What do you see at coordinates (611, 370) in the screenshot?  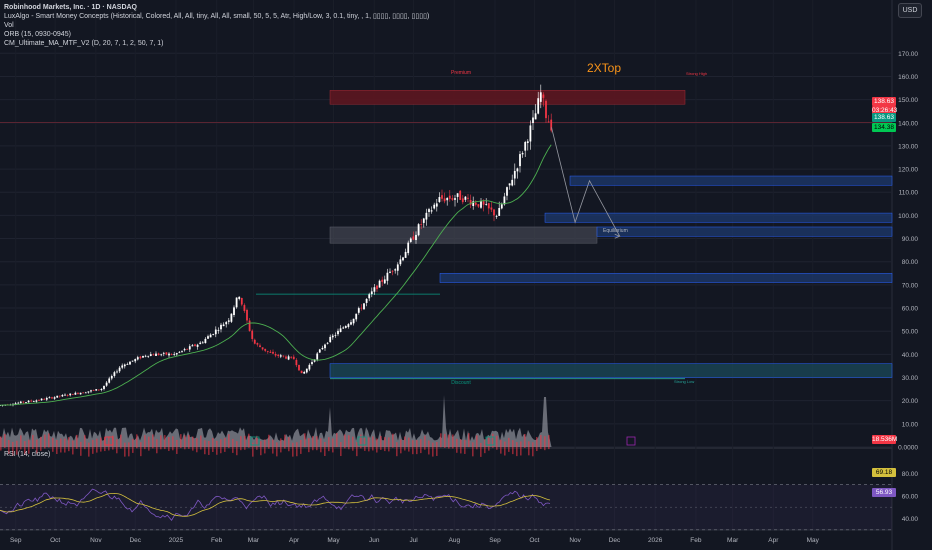 I see `zone-discount` at bounding box center [611, 370].